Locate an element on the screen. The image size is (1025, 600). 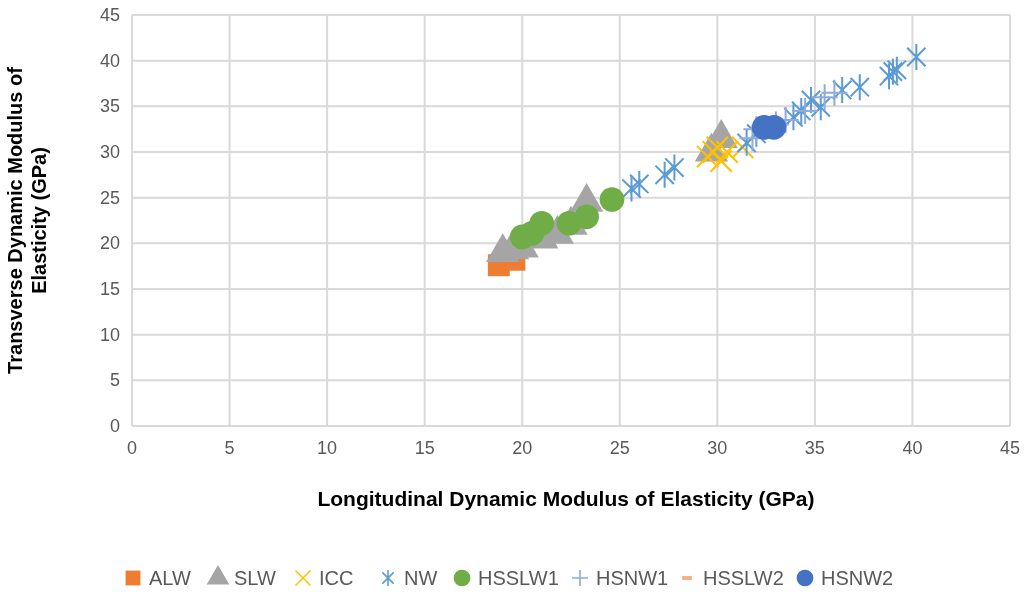
y-tick-label: 35 is located at coordinates (109, 106).